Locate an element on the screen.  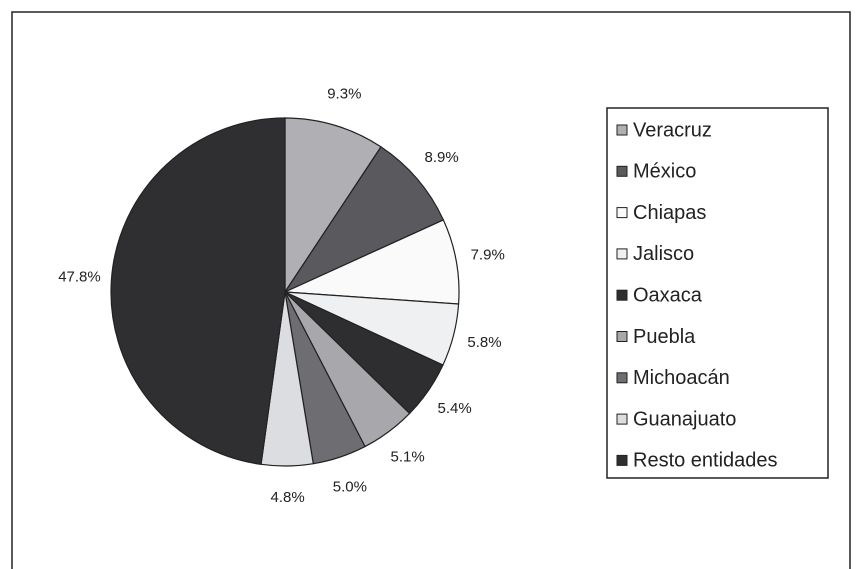
data-label: 9.3% is located at coordinates (344, 94).